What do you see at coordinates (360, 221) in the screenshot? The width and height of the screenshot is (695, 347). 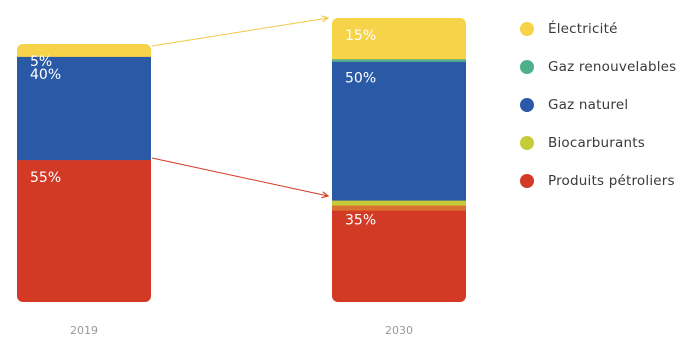 I see `data-label-produits-petroliers-2030: 35%` at bounding box center [360, 221].